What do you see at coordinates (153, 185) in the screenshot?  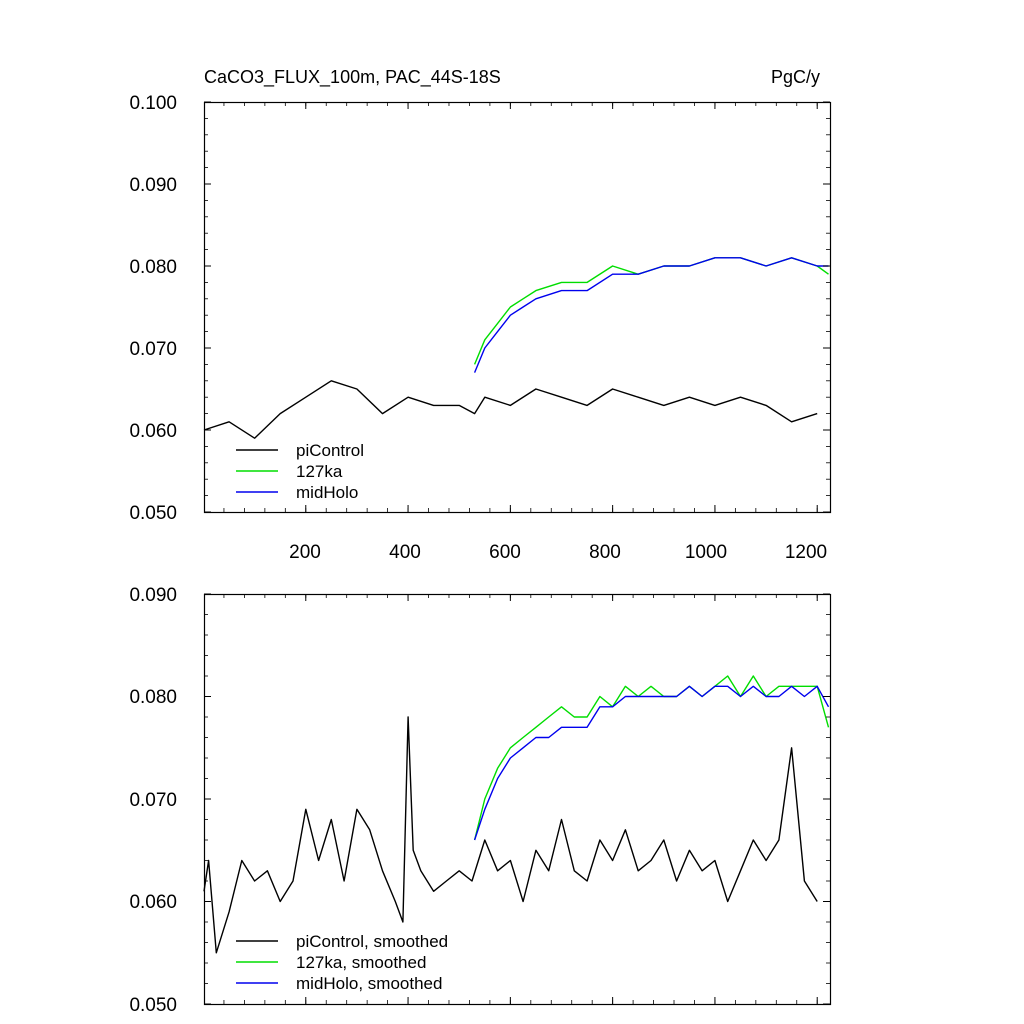 I see `top-y-tick-label: 0.090` at bounding box center [153, 185].